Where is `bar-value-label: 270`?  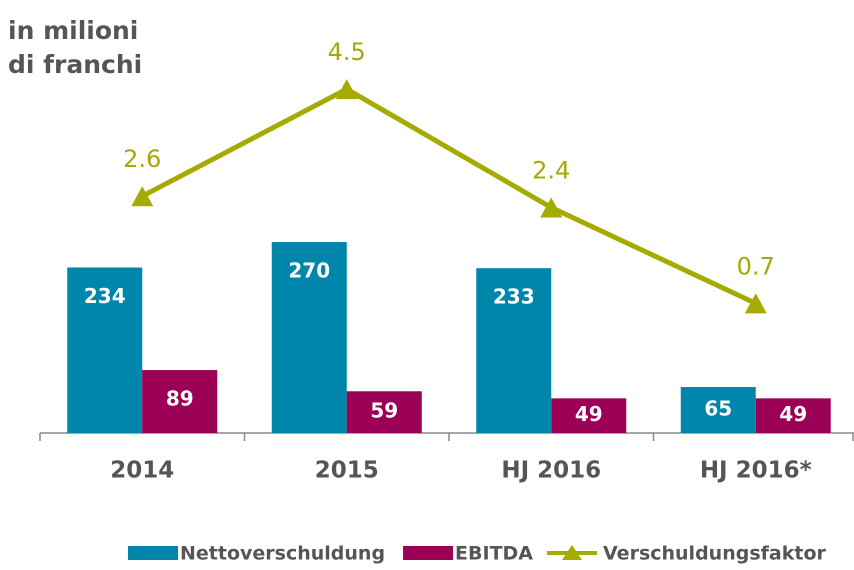 bar-value-label: 270 is located at coordinates (309, 271).